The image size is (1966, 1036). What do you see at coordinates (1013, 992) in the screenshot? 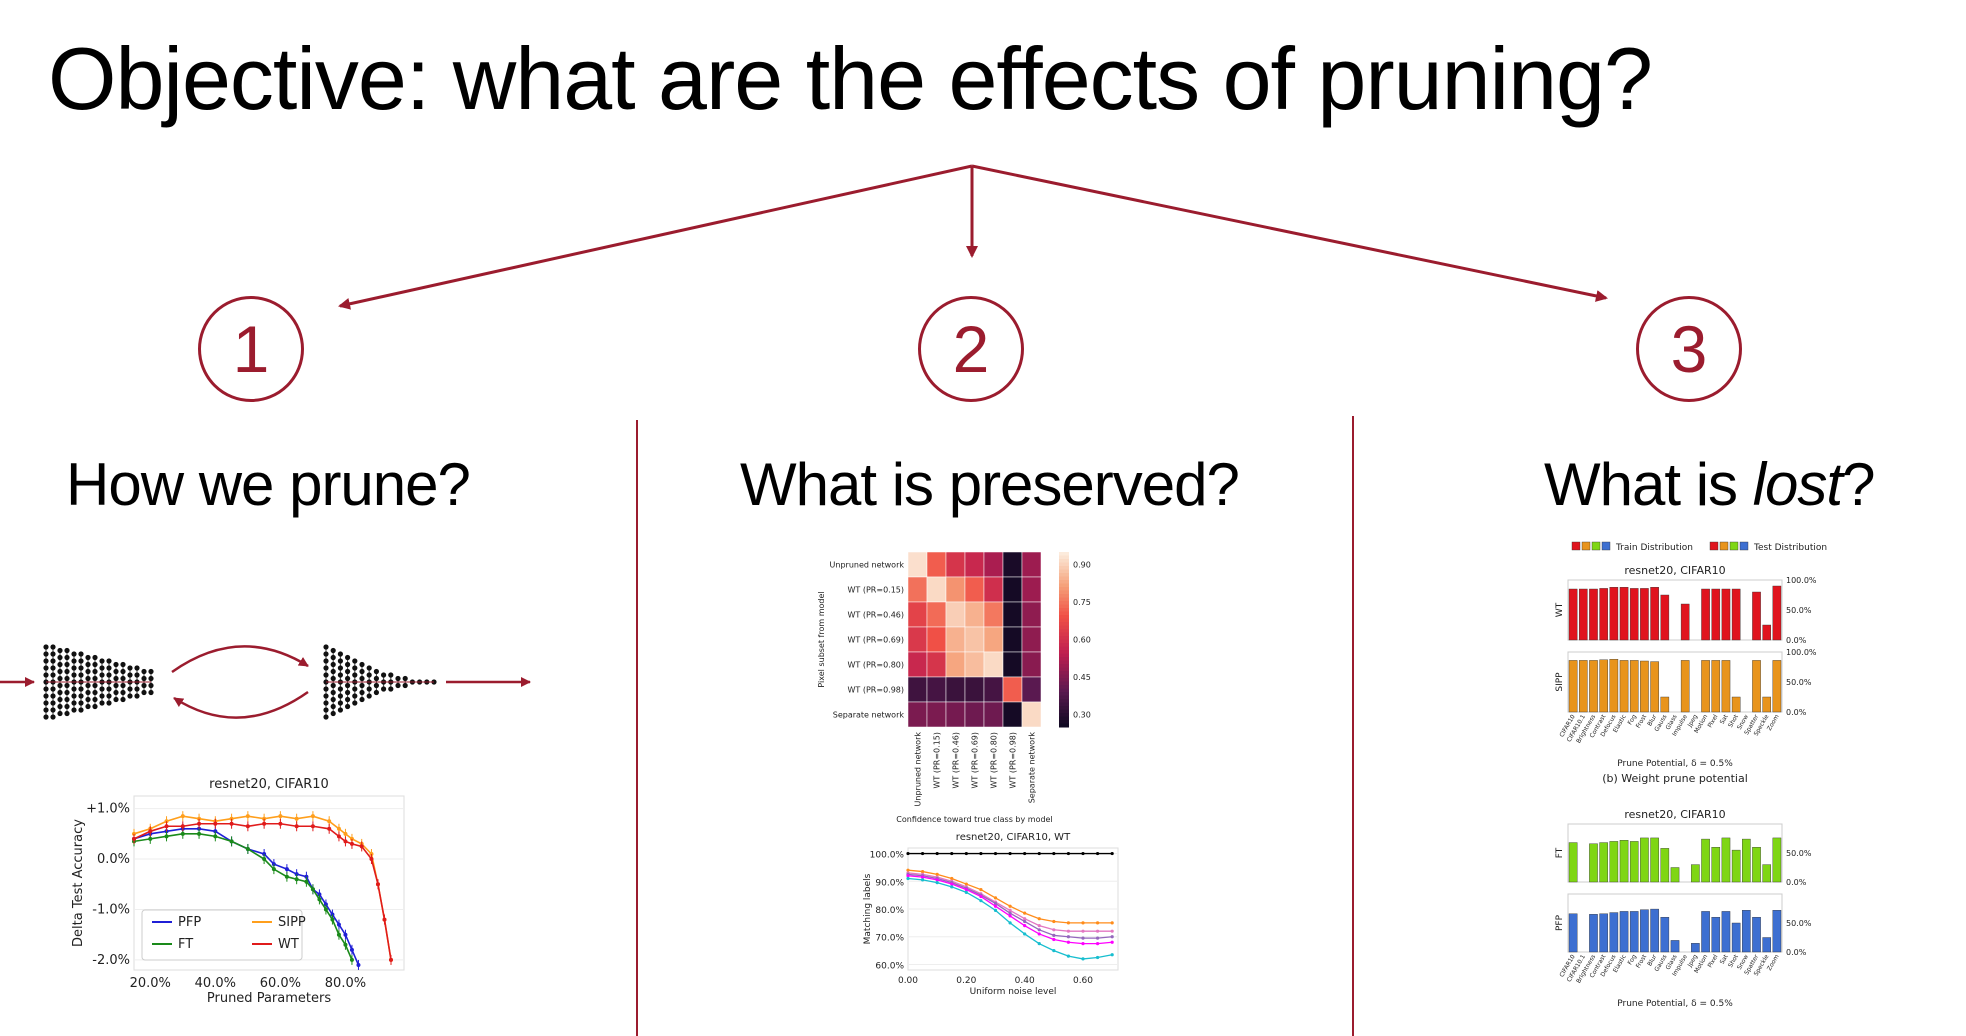
I see `x-axis-label: Uniform noise level` at bounding box center [1013, 992].